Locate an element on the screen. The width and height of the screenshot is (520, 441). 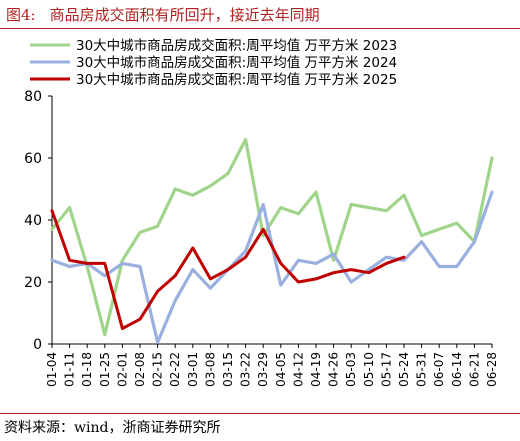
x-tick-label: 05-03 is located at coordinates (351, 369).